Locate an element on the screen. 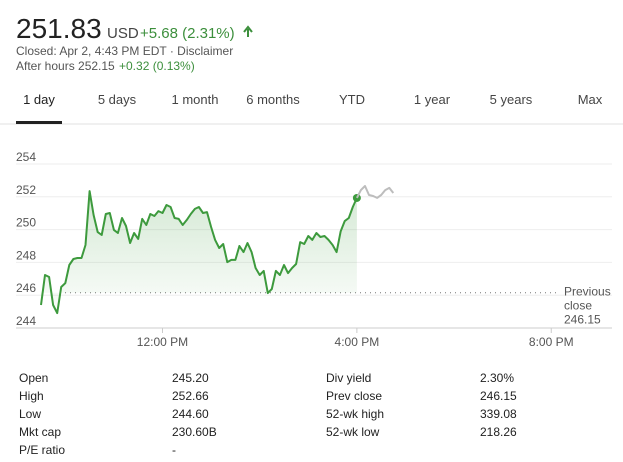 The width and height of the screenshot is (623, 462). y-tick-label: 254 is located at coordinates (26, 157).